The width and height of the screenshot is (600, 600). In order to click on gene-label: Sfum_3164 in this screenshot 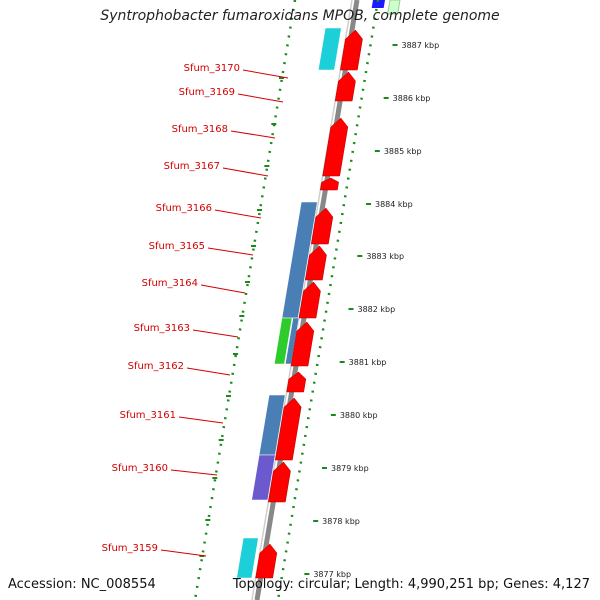, I will do `click(170, 283)`.